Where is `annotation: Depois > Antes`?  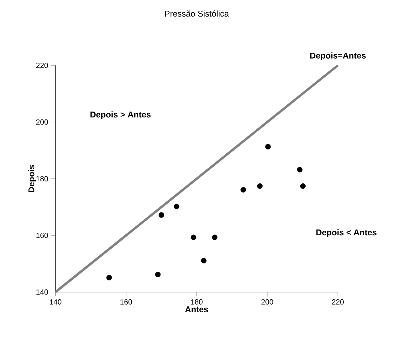
annotation: Depois > Antes is located at coordinates (120, 116).